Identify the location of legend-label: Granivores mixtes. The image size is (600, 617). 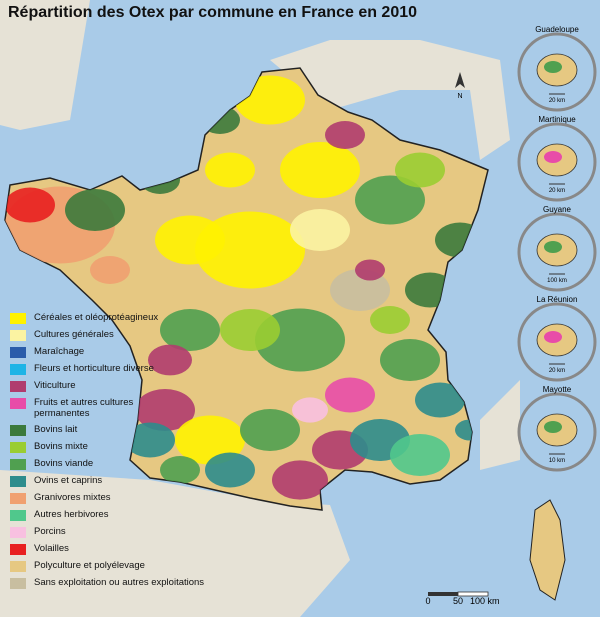
(72, 497).